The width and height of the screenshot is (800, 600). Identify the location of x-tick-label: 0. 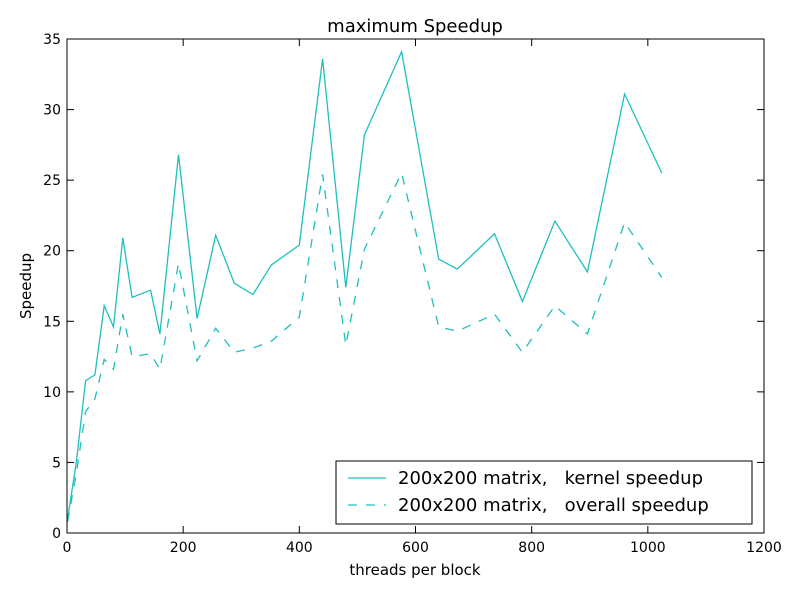
(67, 548).